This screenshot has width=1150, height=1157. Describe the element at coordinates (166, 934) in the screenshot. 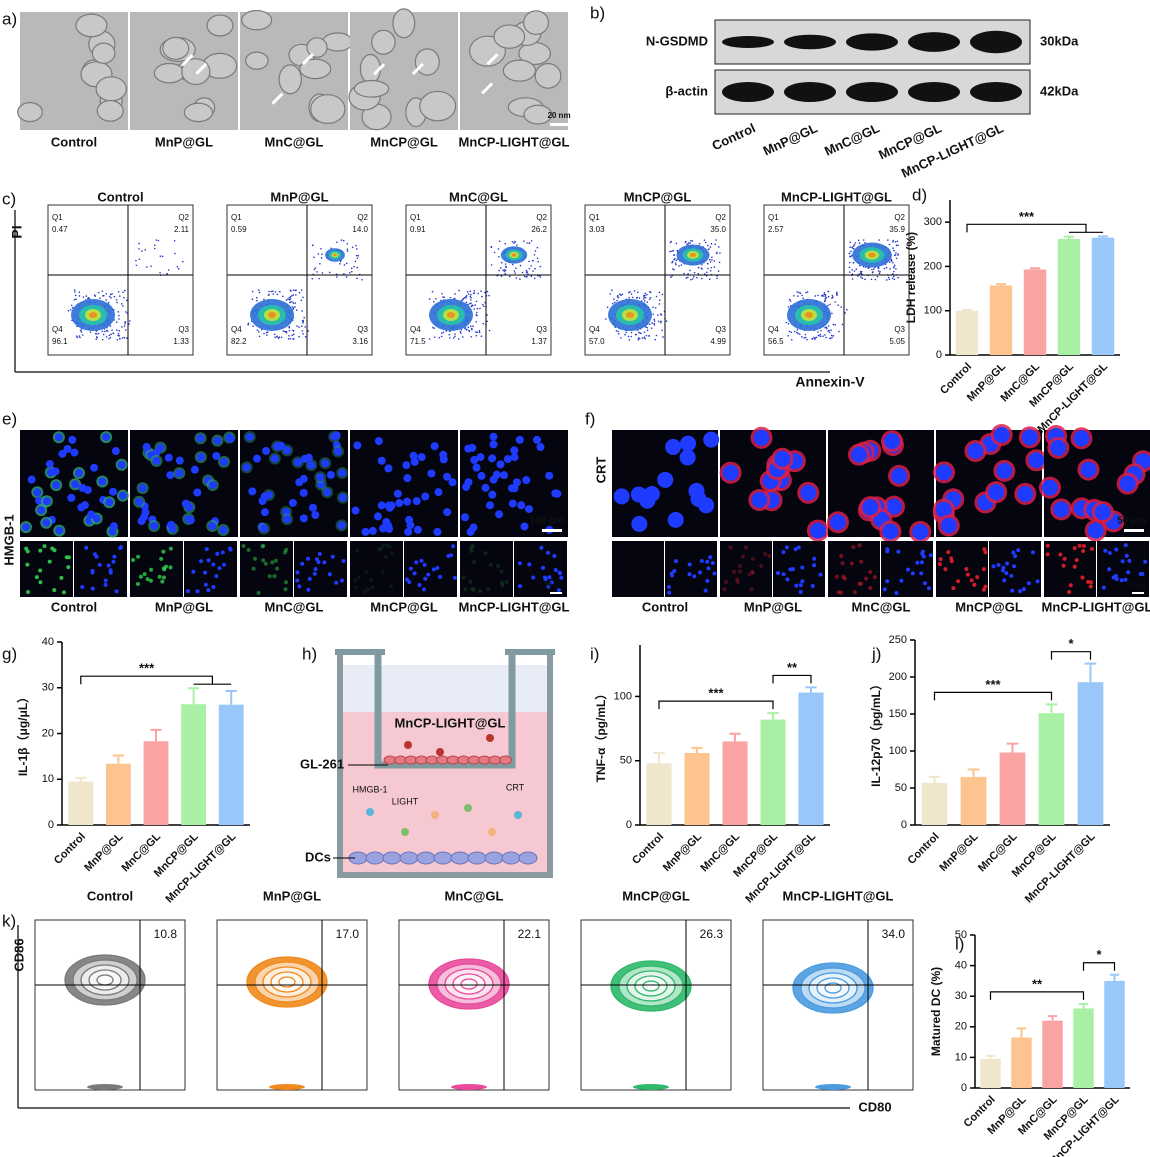

I see `quadrant-value: 10.8` at that location.